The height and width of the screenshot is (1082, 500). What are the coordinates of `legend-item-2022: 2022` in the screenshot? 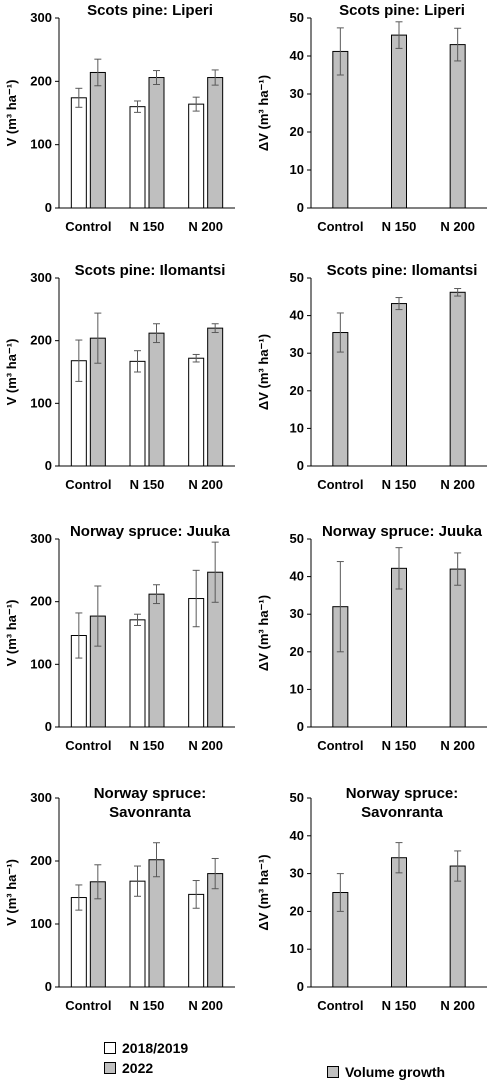 It's located at (128, 1068).